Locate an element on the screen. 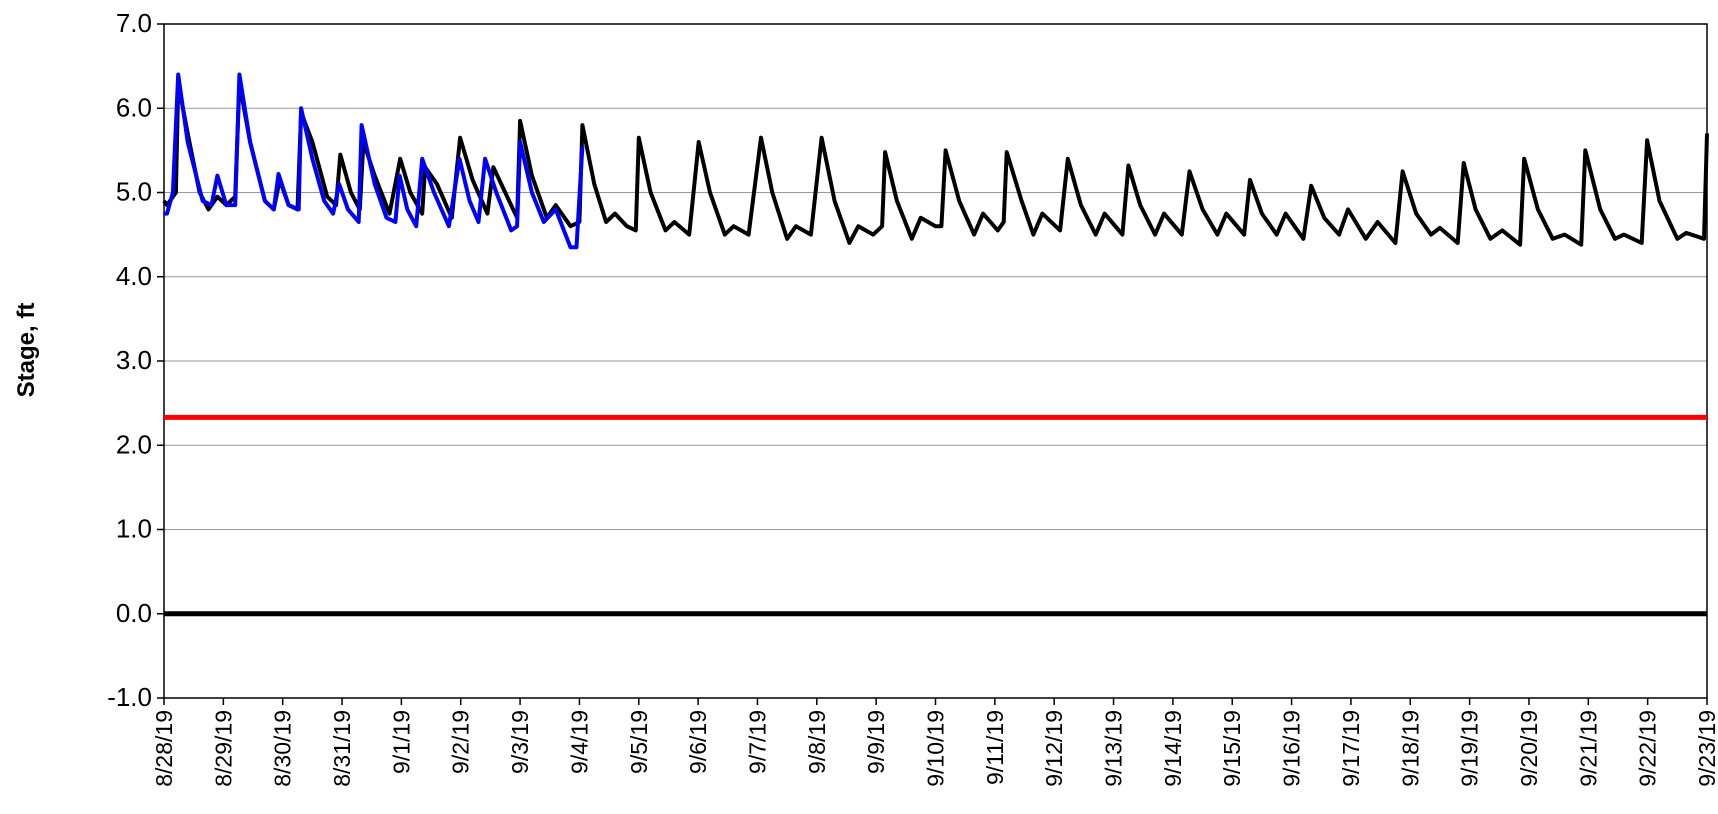  x-tick-label: 9/16/19 is located at coordinates (1292, 748).